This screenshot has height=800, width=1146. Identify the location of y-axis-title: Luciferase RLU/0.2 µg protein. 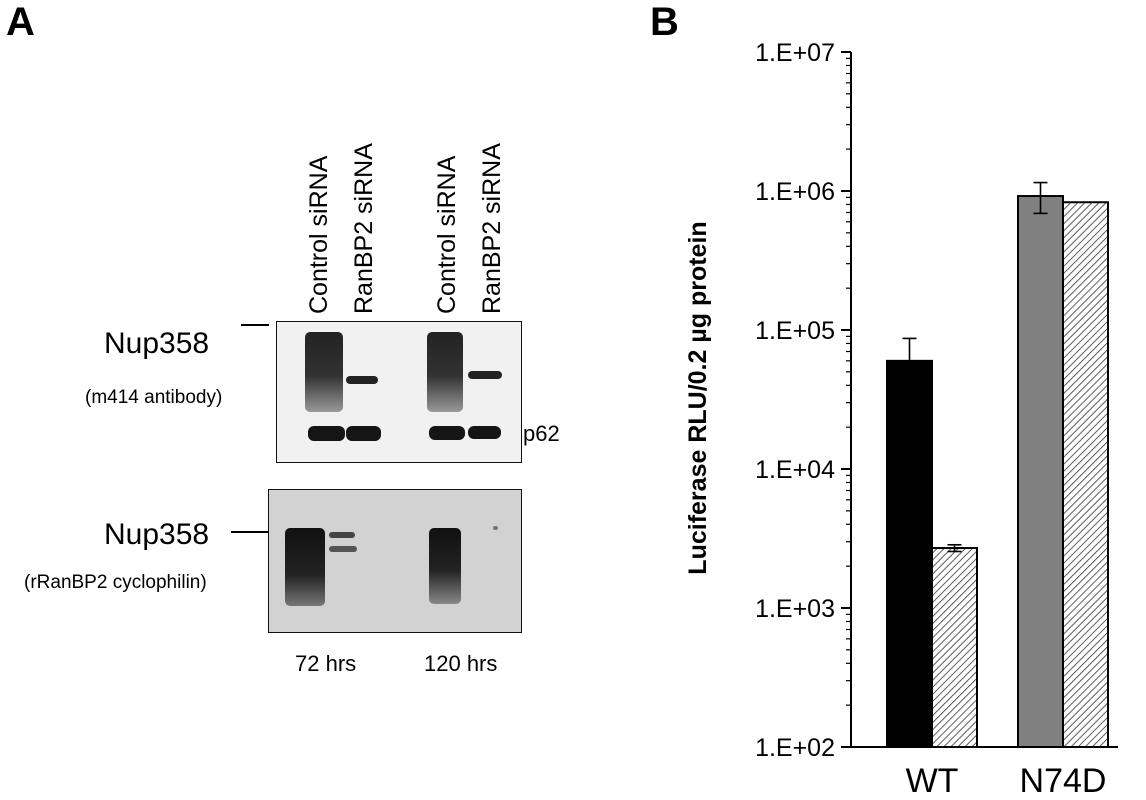
(698, 397).